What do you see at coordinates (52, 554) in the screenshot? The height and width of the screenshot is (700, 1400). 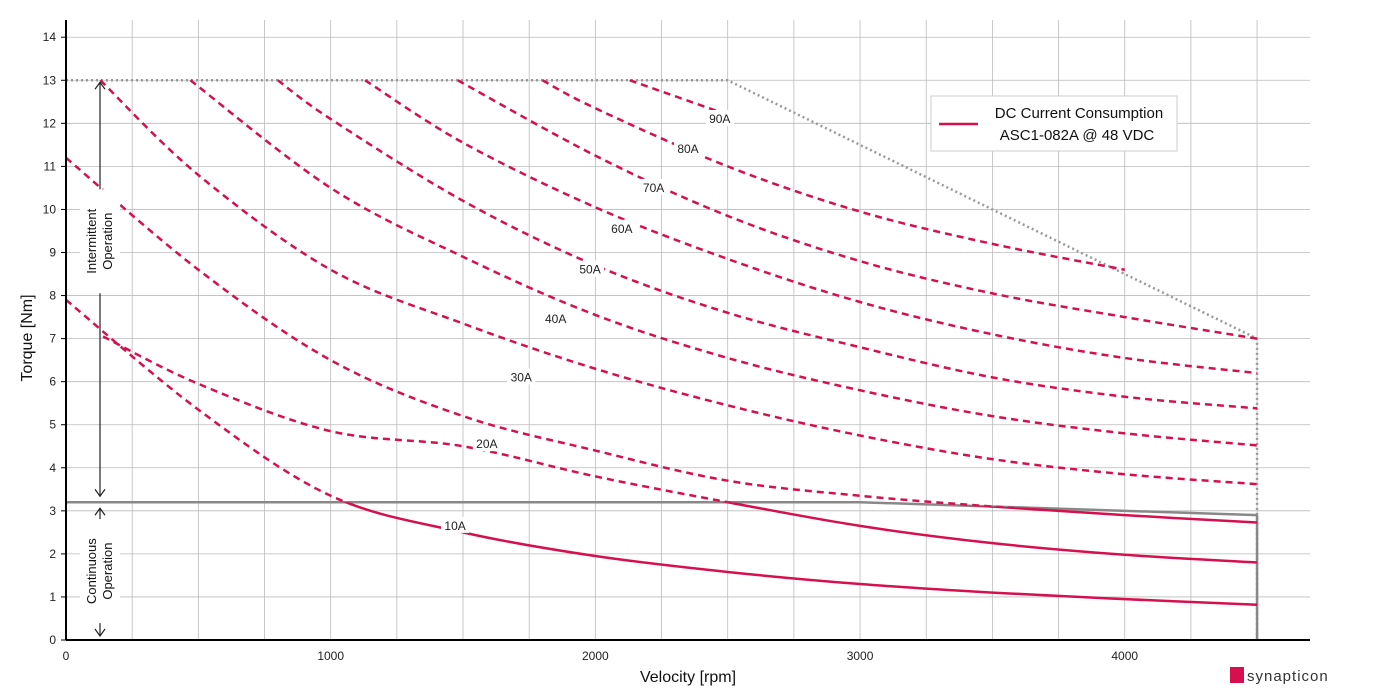 I see `y-tick-label: 2` at bounding box center [52, 554].